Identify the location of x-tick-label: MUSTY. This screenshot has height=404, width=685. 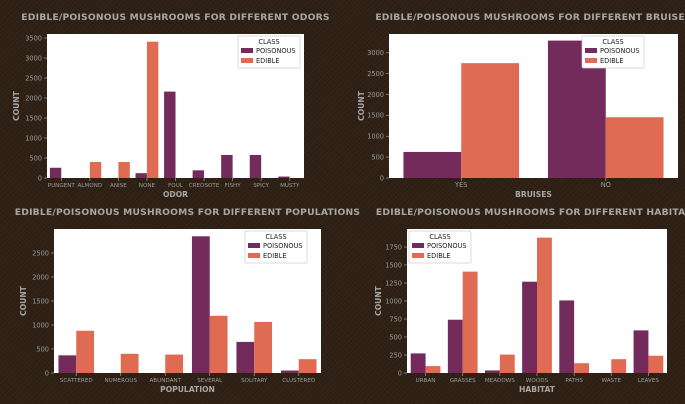
(290, 186).